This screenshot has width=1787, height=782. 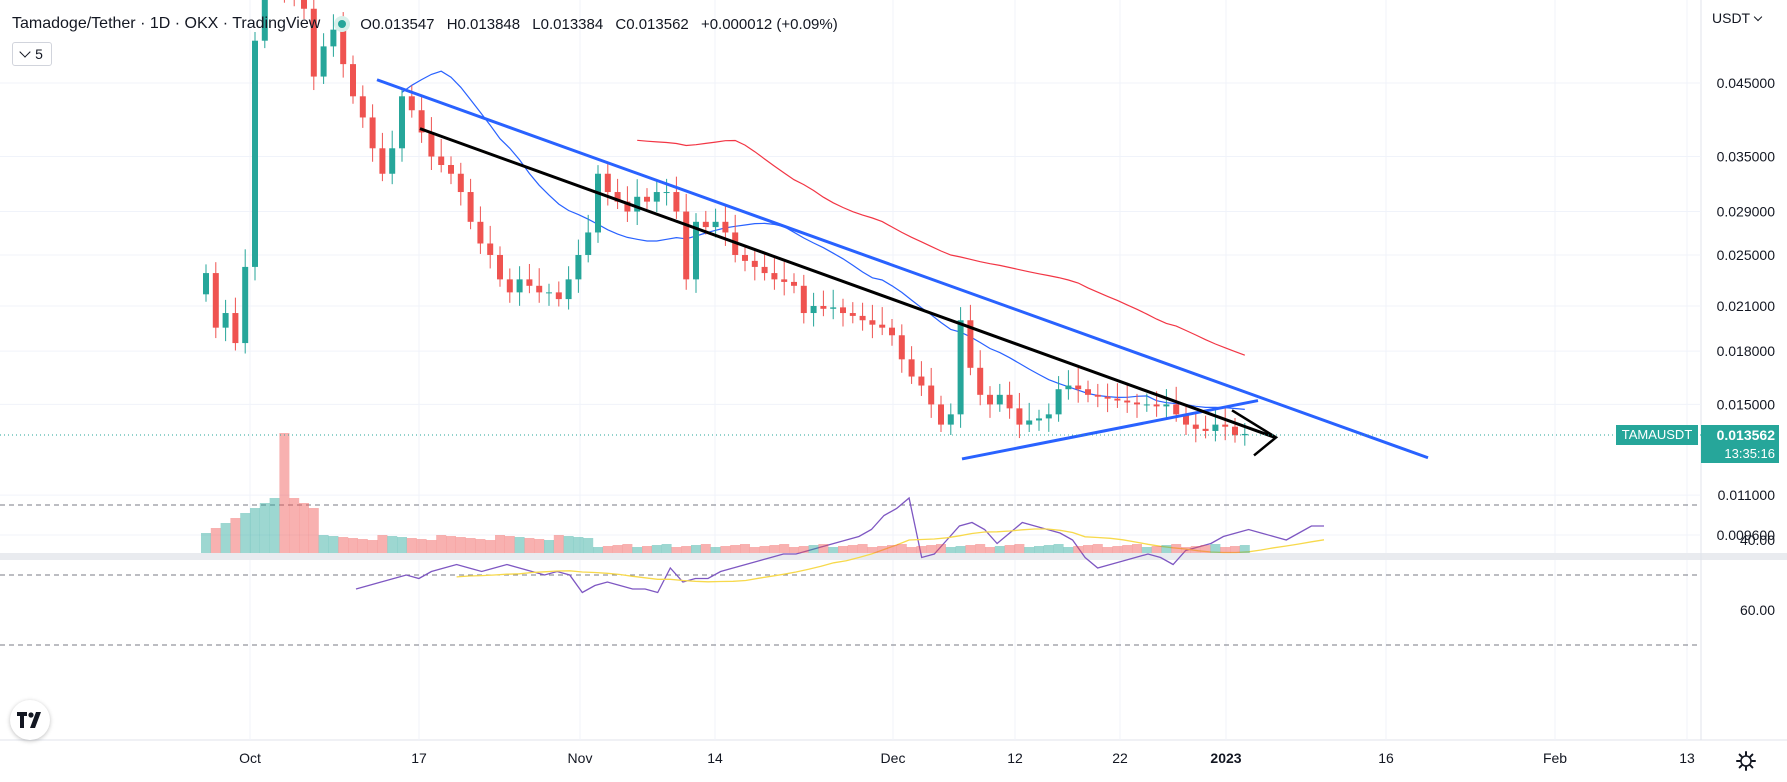 What do you see at coordinates (568, 24) in the screenshot?
I see `low-value: L0.013384` at bounding box center [568, 24].